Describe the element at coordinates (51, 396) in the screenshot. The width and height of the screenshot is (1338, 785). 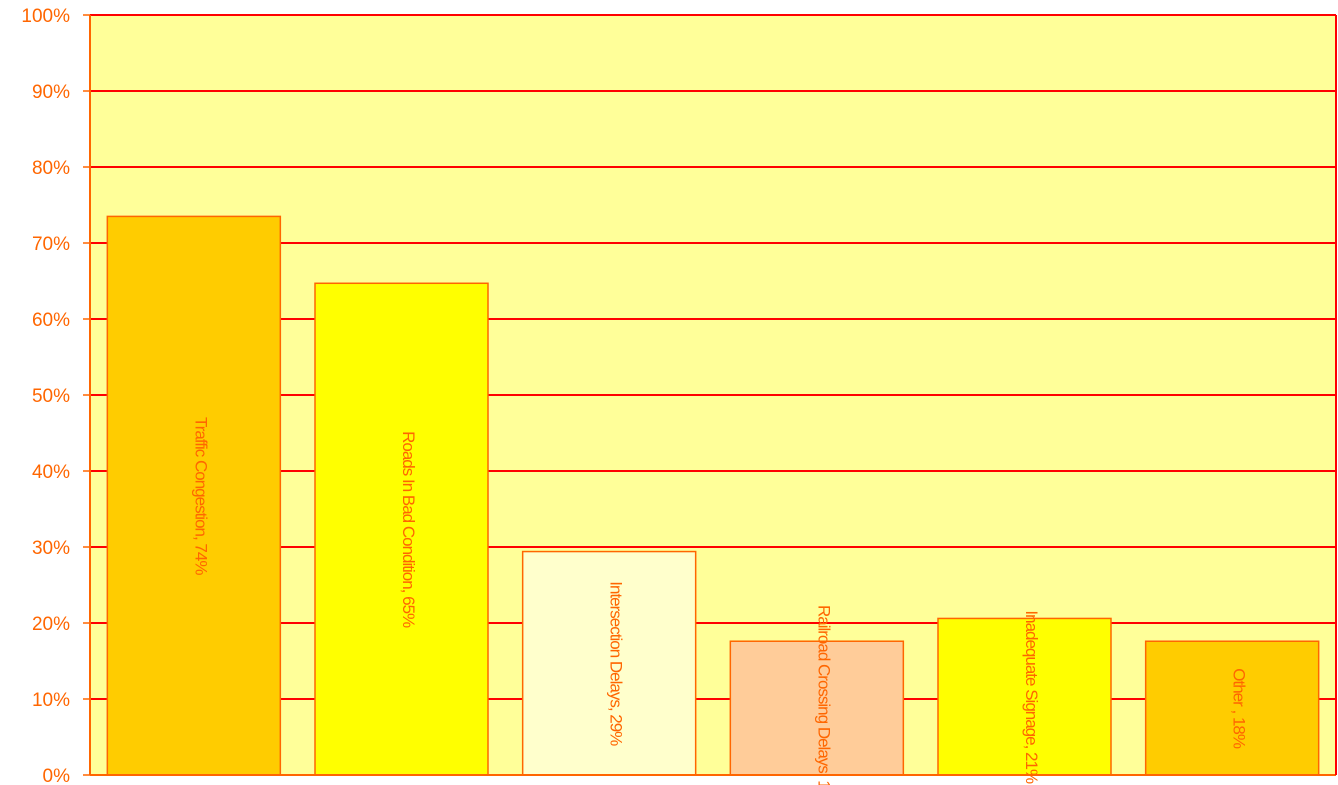
I see `y-tick-label: 50%` at that location.